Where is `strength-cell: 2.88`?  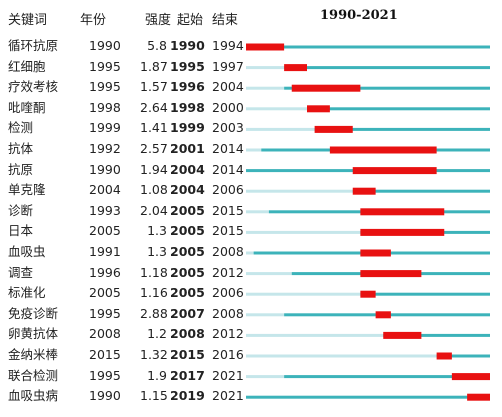
strength-cell: 2.88 is located at coordinates (154, 313).